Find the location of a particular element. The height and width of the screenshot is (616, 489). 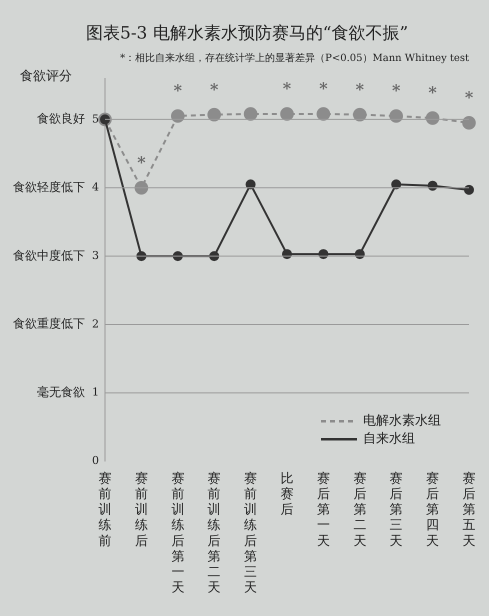

x-tick-label: 赛前训练后第三天 is located at coordinates (251, 533).